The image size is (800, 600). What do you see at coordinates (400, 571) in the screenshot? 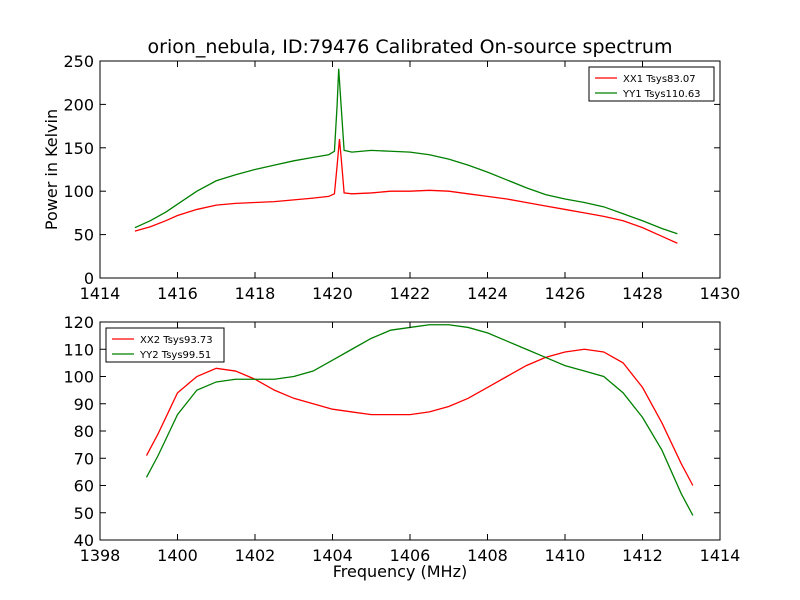
I see `x-axis-title: Frequency (MHz)` at bounding box center [400, 571].